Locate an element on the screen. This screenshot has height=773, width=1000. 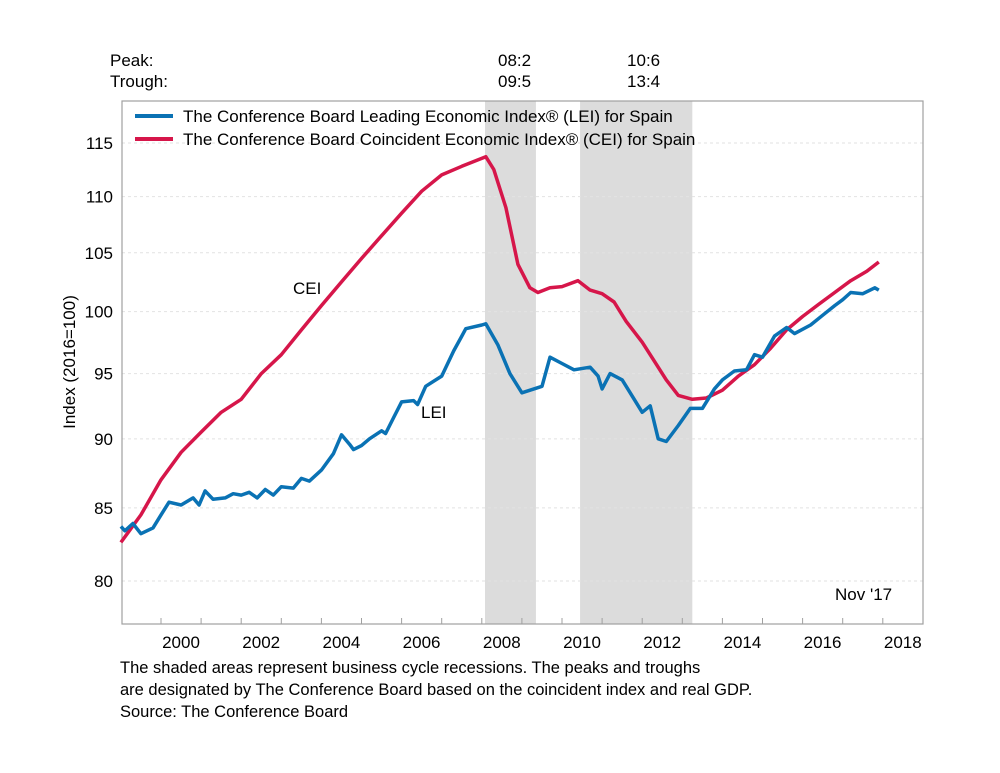
cei-annotation: CEI is located at coordinates (307, 288).